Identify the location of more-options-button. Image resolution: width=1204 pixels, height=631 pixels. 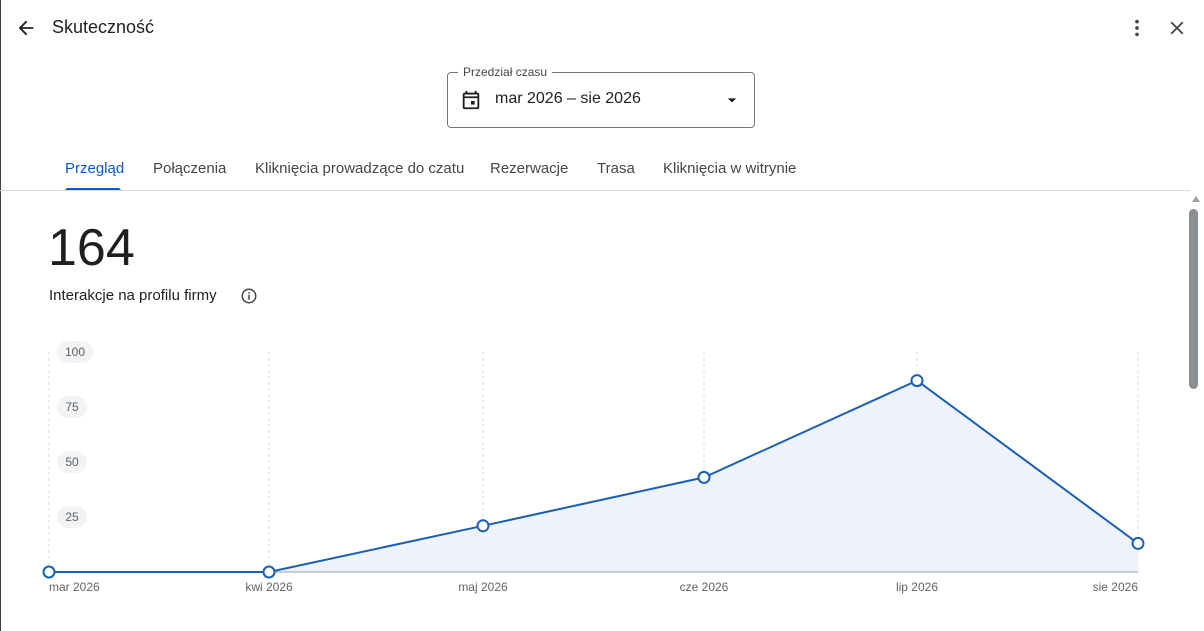
(1137, 28).